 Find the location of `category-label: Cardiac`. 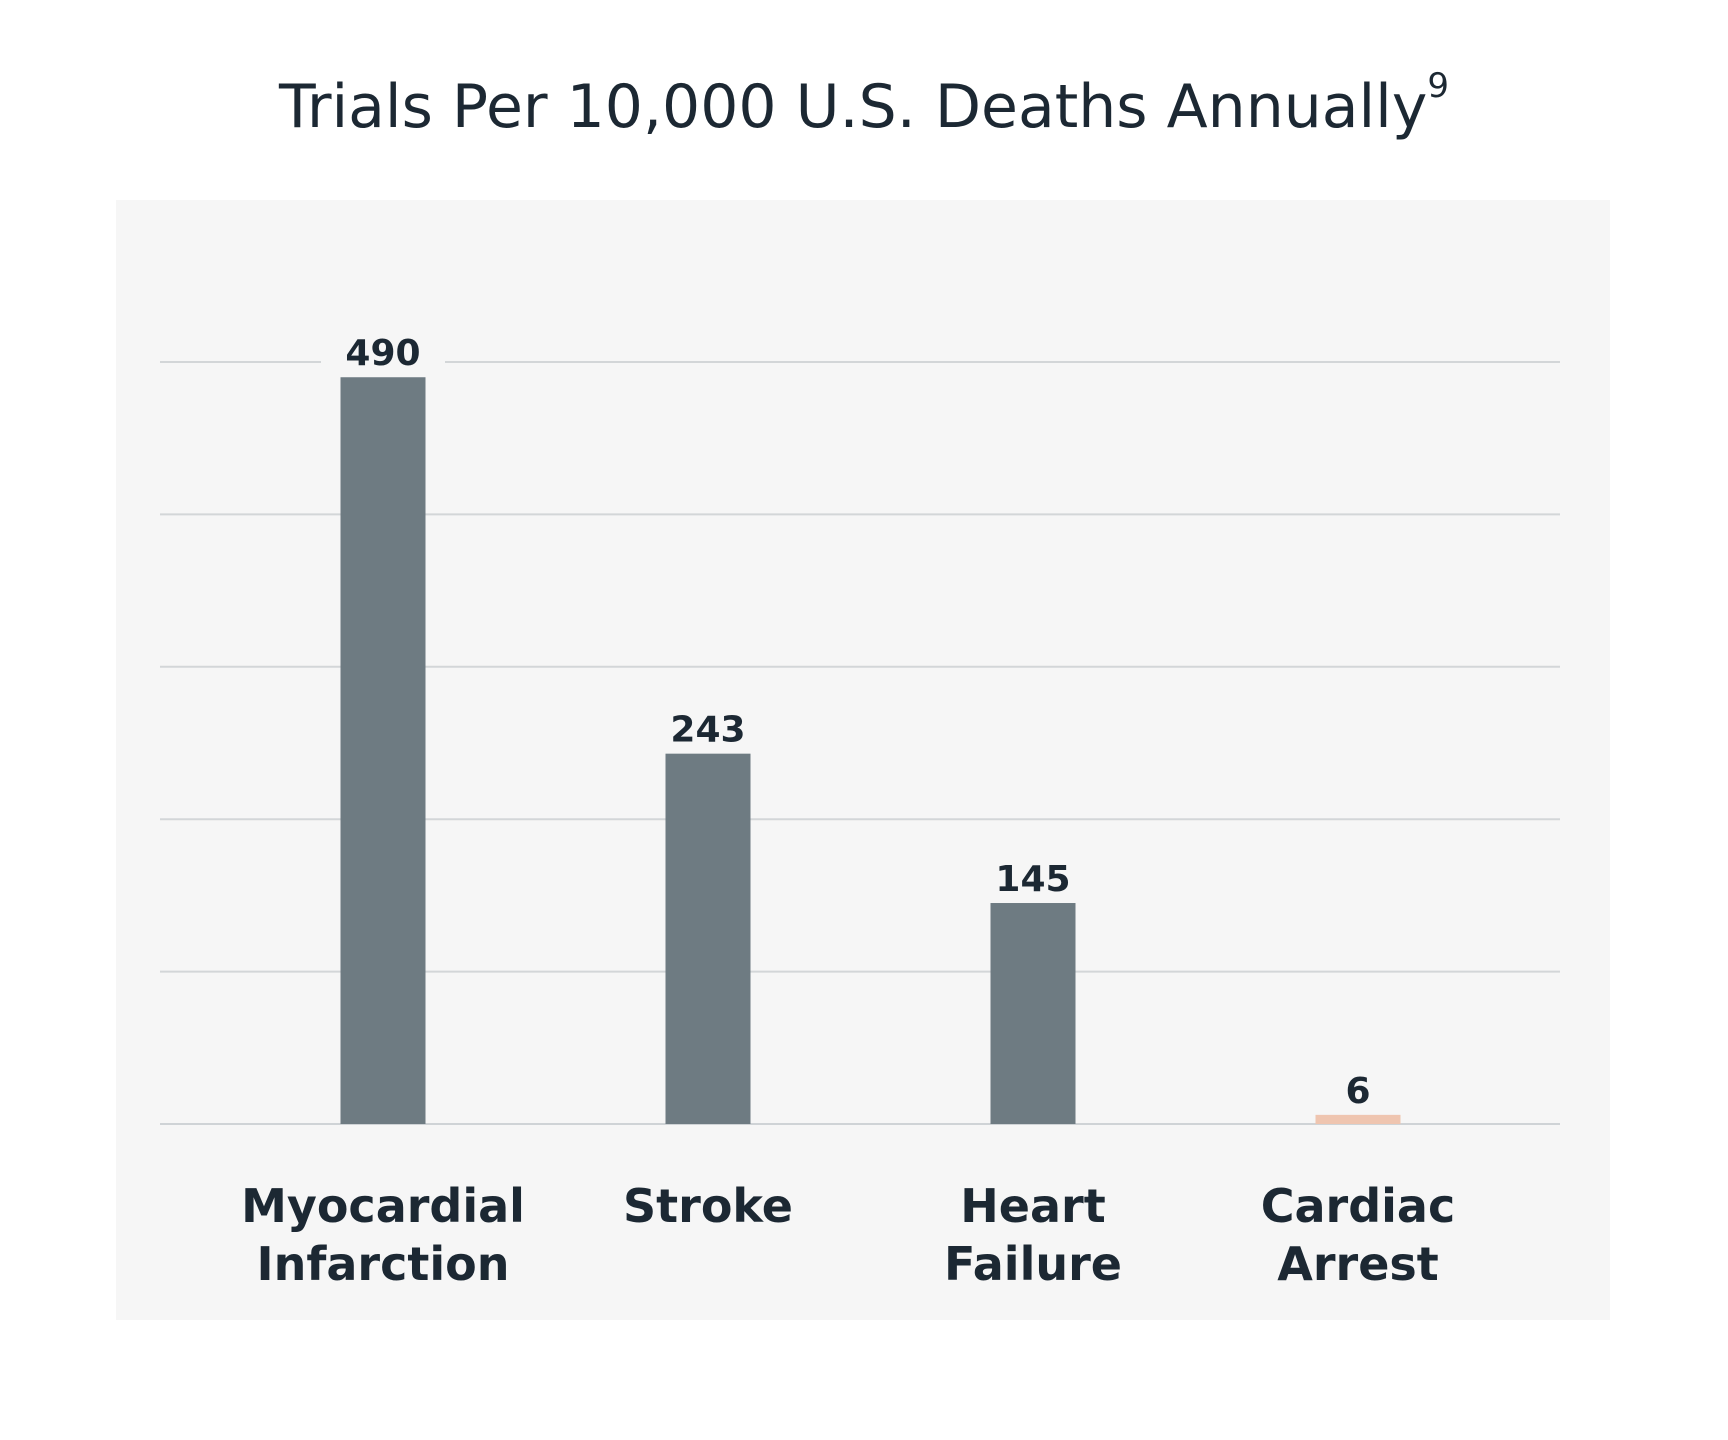

category-label: Cardiac is located at coordinates (1358, 1206).